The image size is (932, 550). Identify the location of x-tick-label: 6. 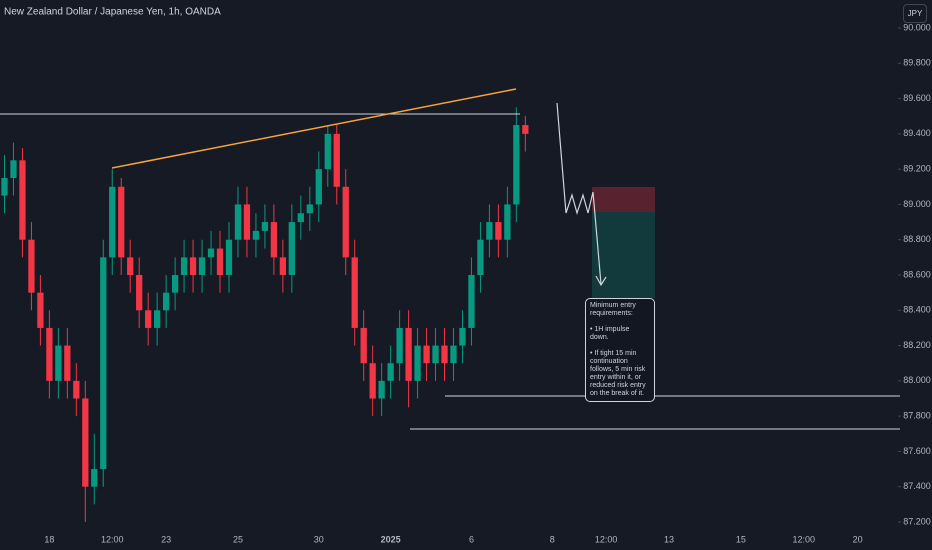
(471, 539).